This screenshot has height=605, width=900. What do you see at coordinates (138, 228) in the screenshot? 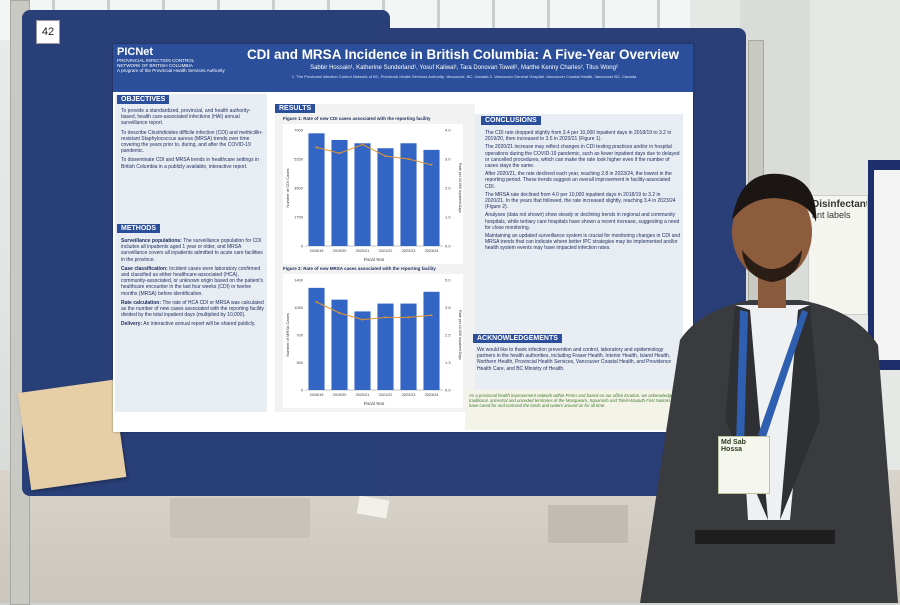
I see `methods-heading: METHODS` at bounding box center [138, 228].